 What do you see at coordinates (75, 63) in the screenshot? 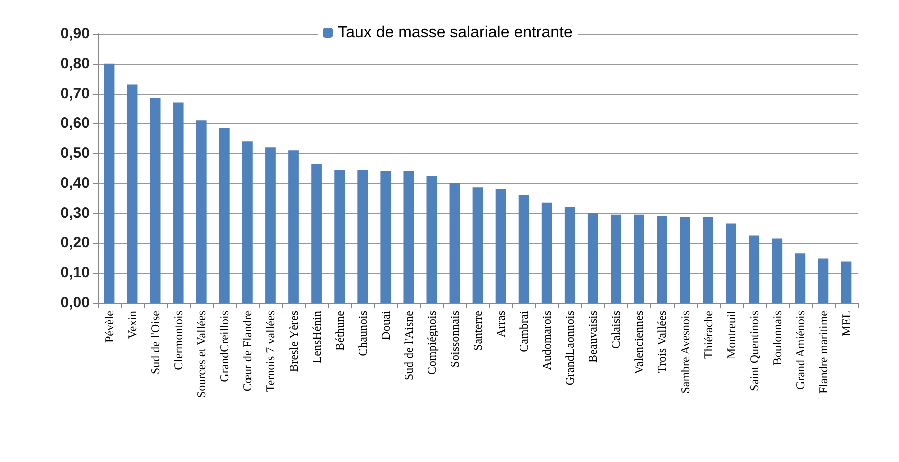
I see `y-tick-label: 0,80` at bounding box center [75, 63].